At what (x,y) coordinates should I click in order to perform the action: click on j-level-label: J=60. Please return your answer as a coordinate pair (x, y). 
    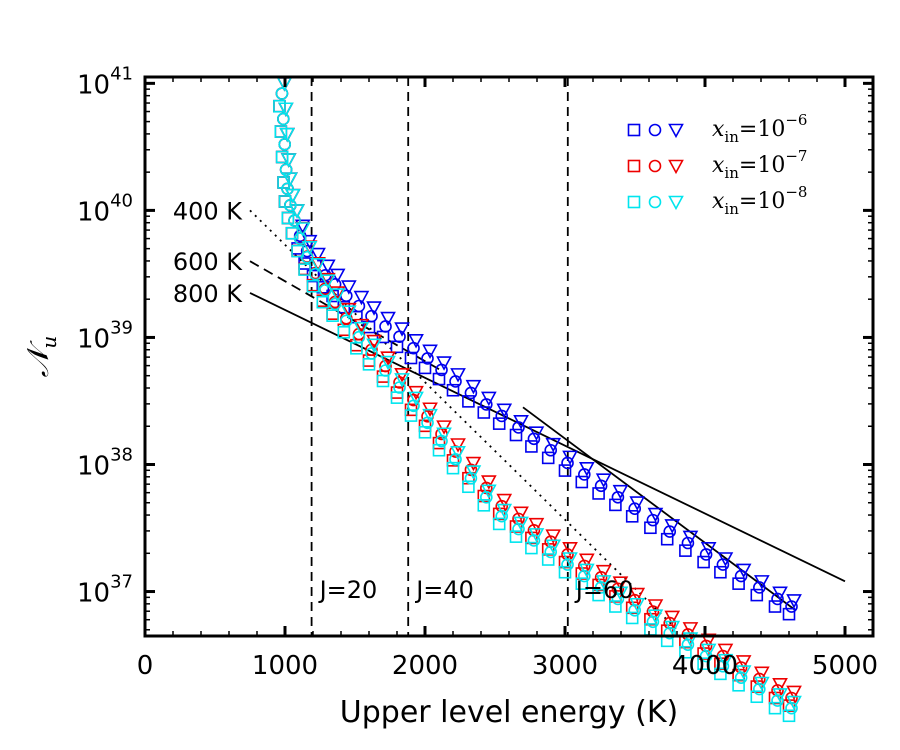
    Looking at the image, I should click on (604, 590).